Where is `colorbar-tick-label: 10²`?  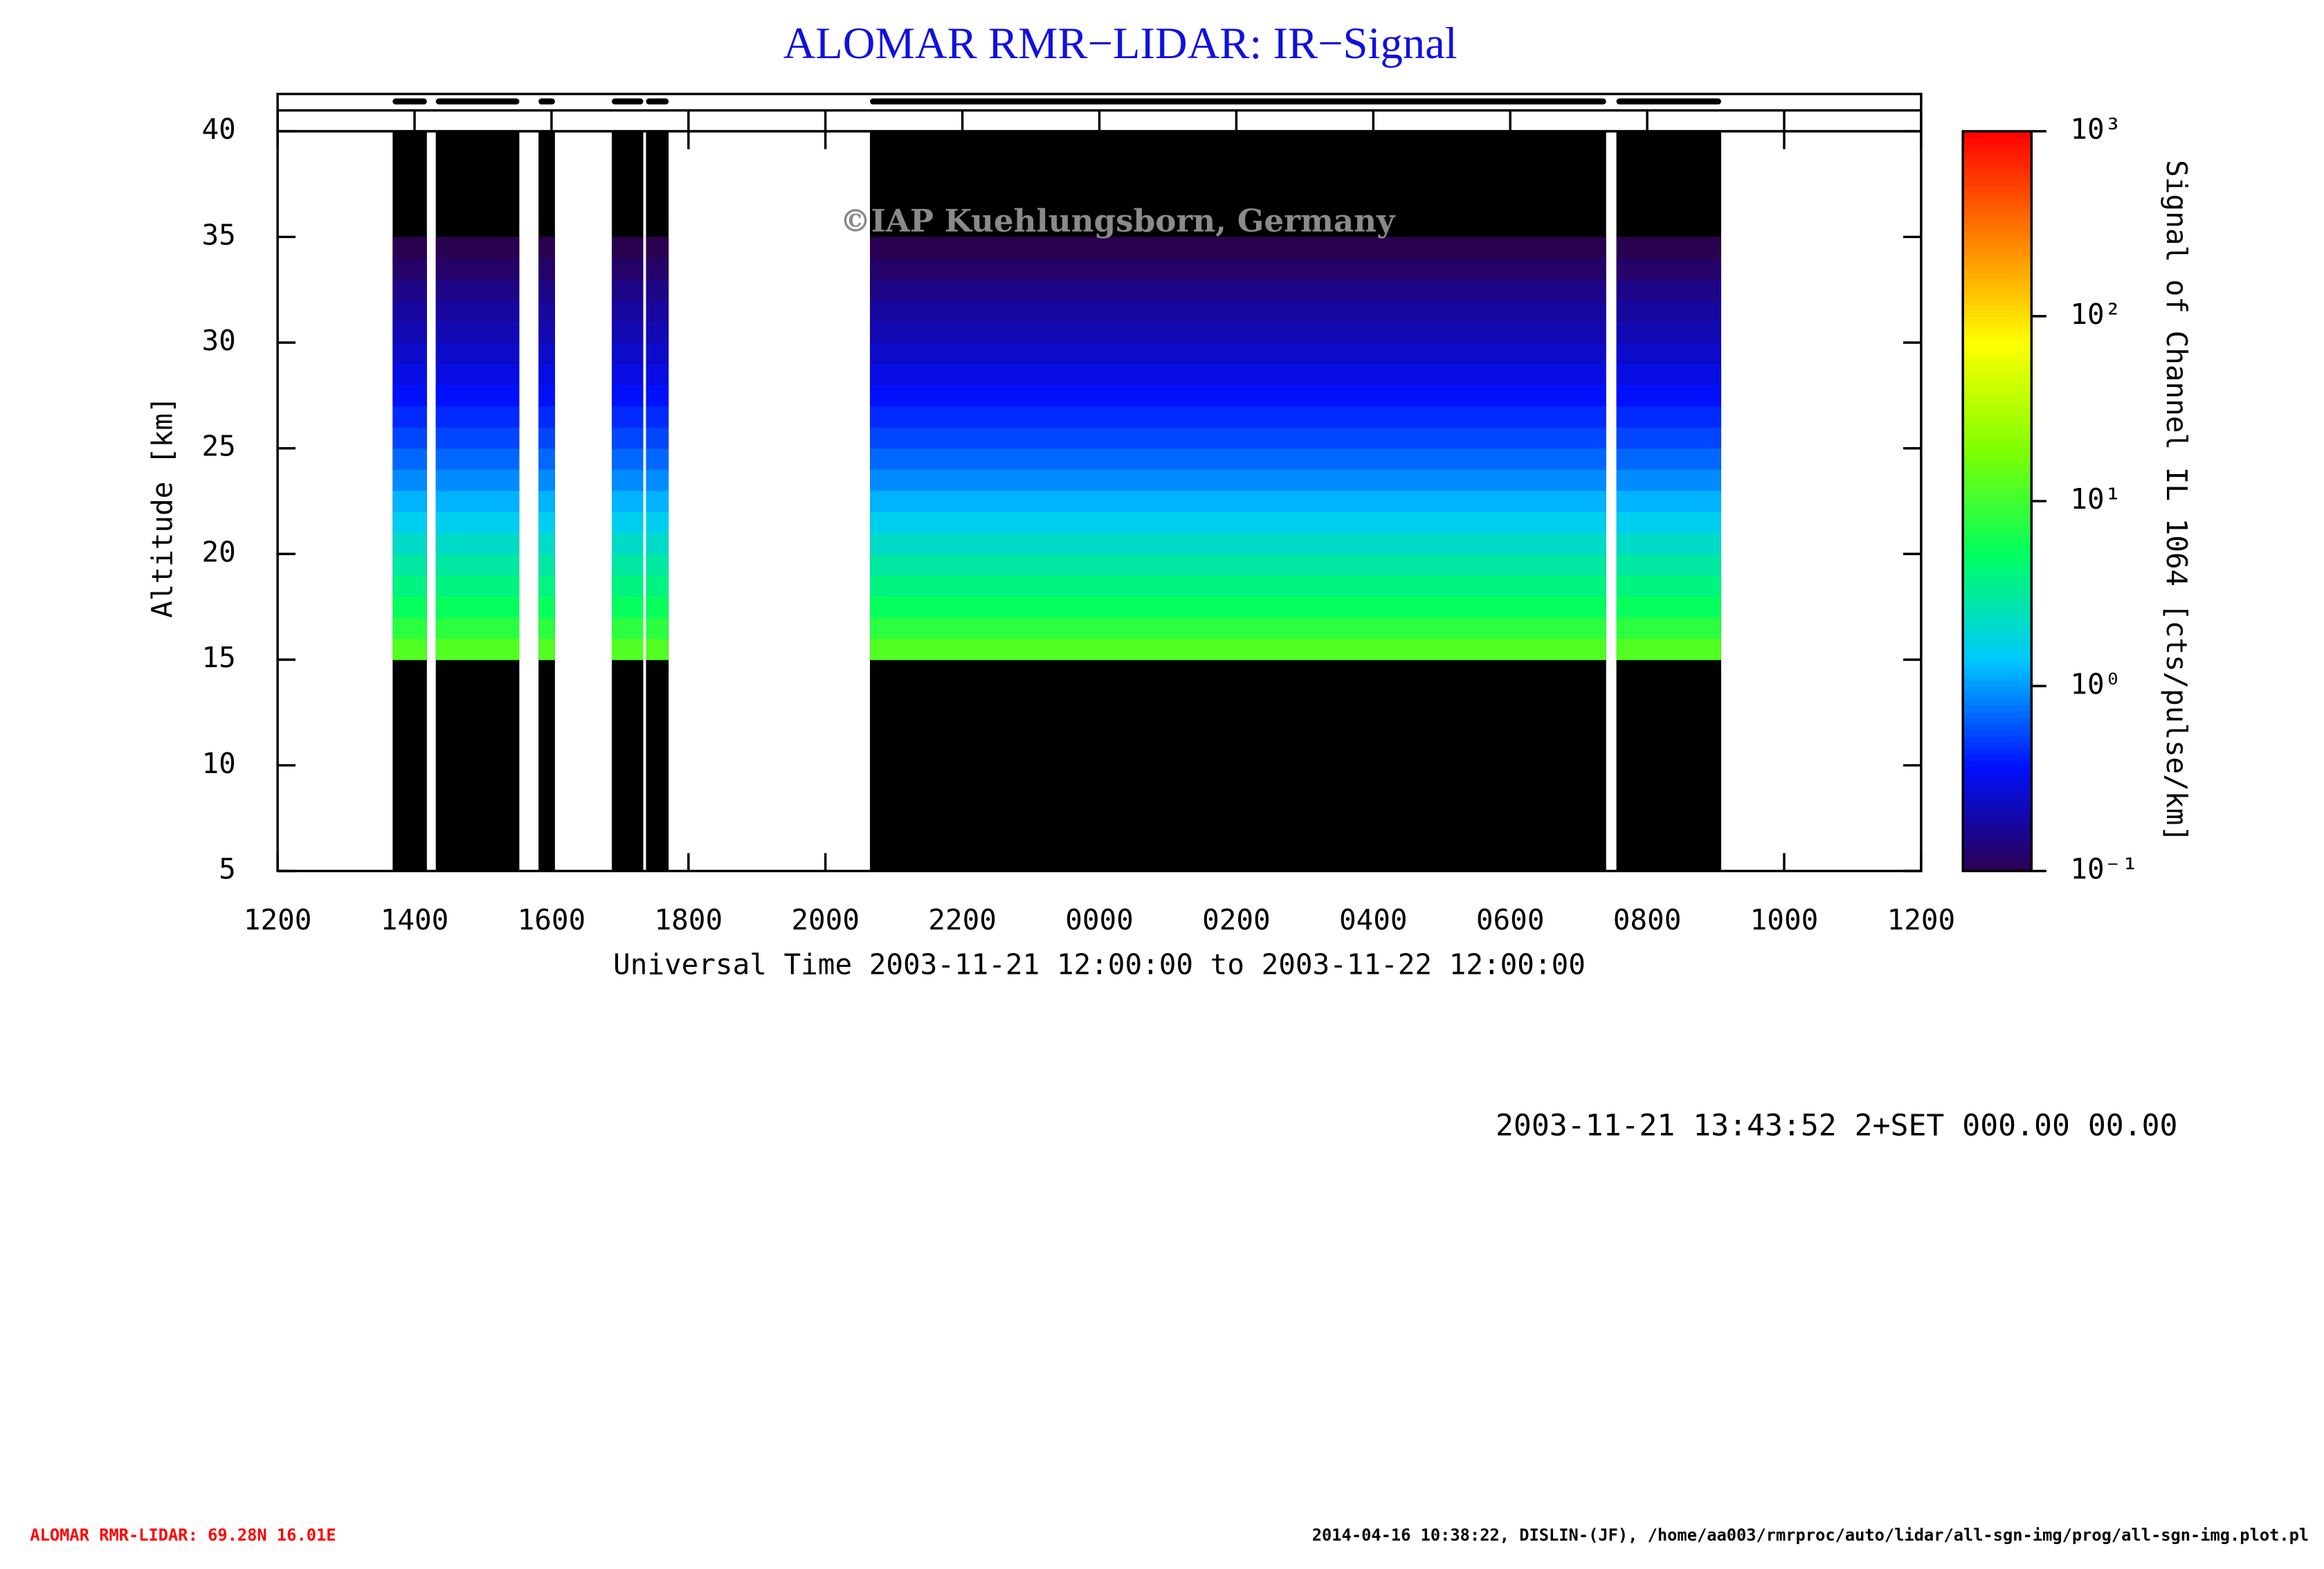 colorbar-tick-label: 10² is located at coordinates (2095, 314).